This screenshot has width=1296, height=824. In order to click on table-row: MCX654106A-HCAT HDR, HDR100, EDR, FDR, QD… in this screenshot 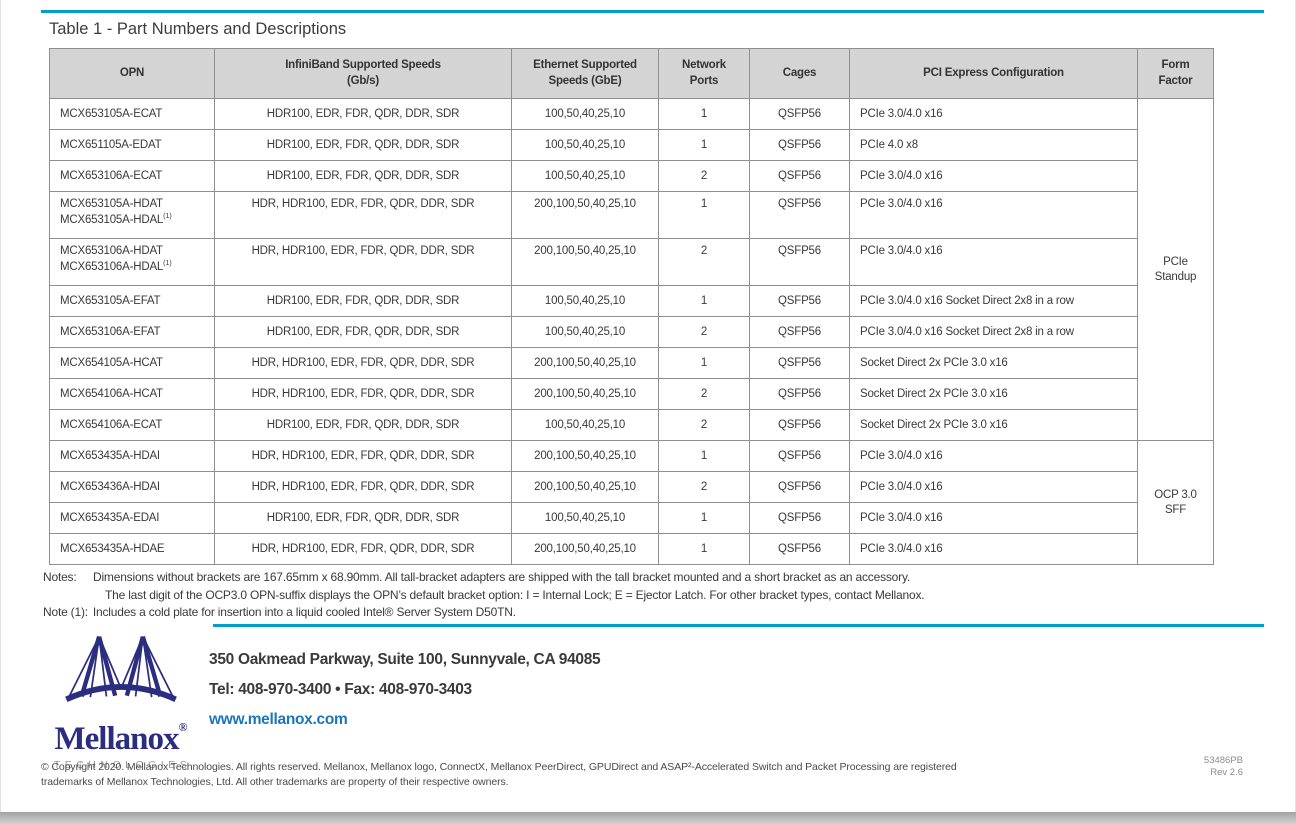, I will do `click(631, 394)`.